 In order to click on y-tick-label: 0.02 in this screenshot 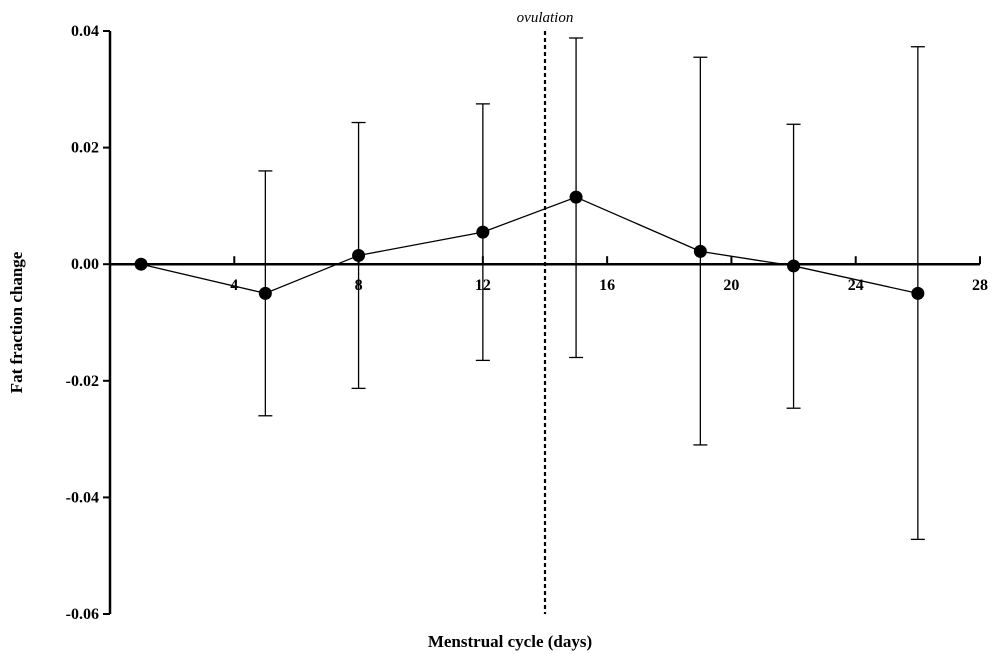, I will do `click(85, 148)`.